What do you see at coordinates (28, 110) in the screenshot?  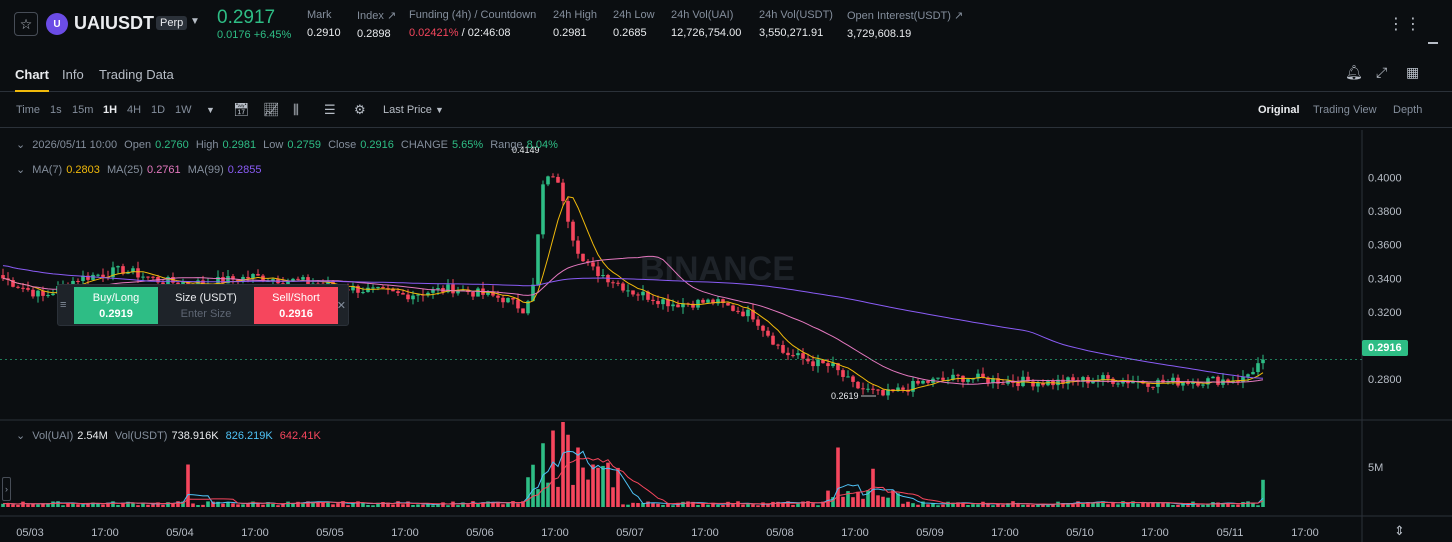 I see `time-label: Time` at bounding box center [28, 110].